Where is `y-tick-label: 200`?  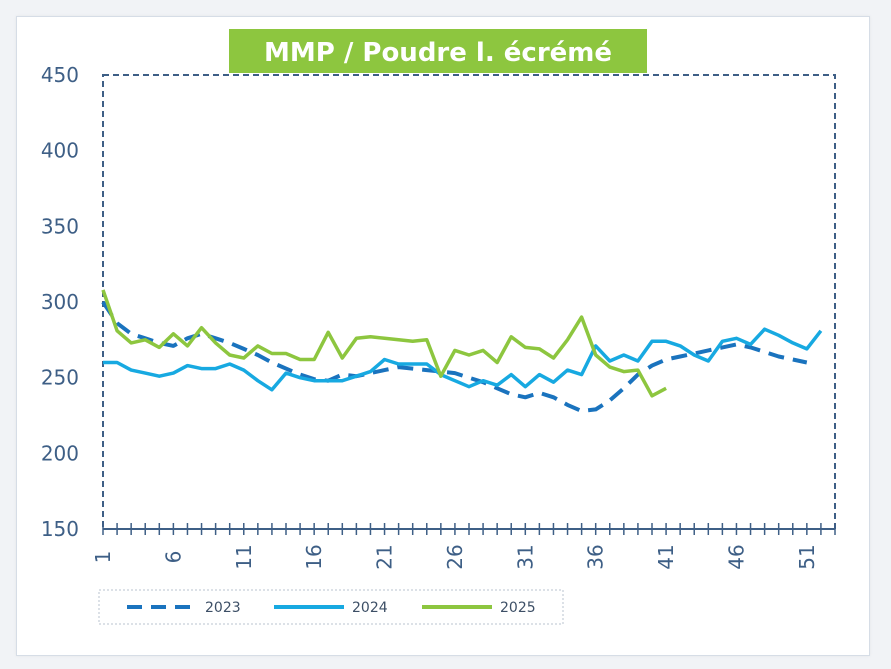 y-tick-label: 200 is located at coordinates (60, 453).